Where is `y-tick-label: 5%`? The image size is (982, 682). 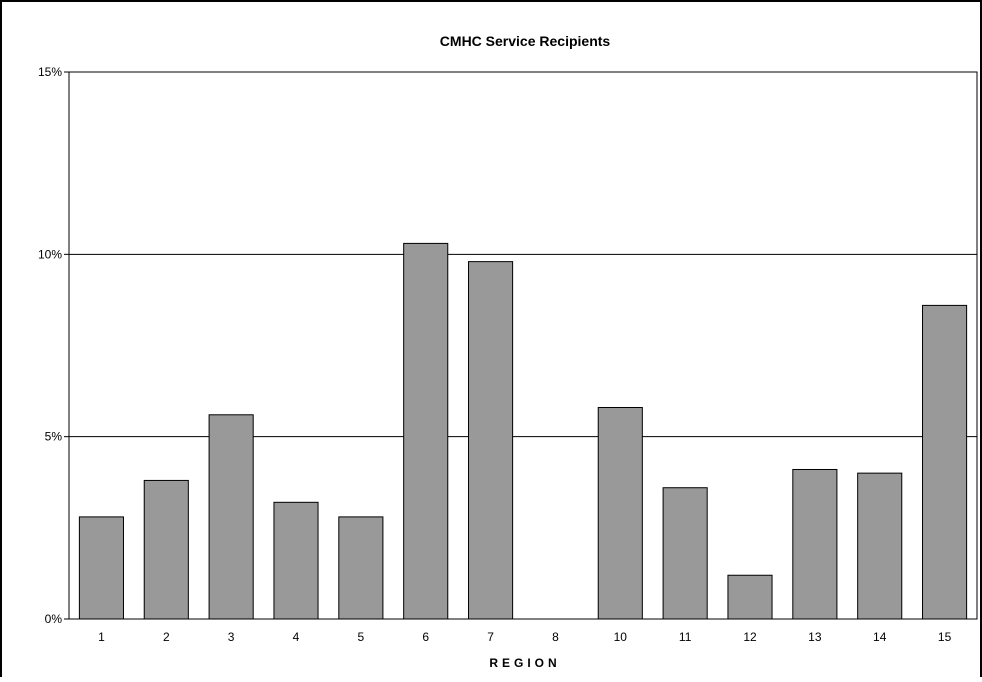 y-tick-label: 5% is located at coordinates (54, 437).